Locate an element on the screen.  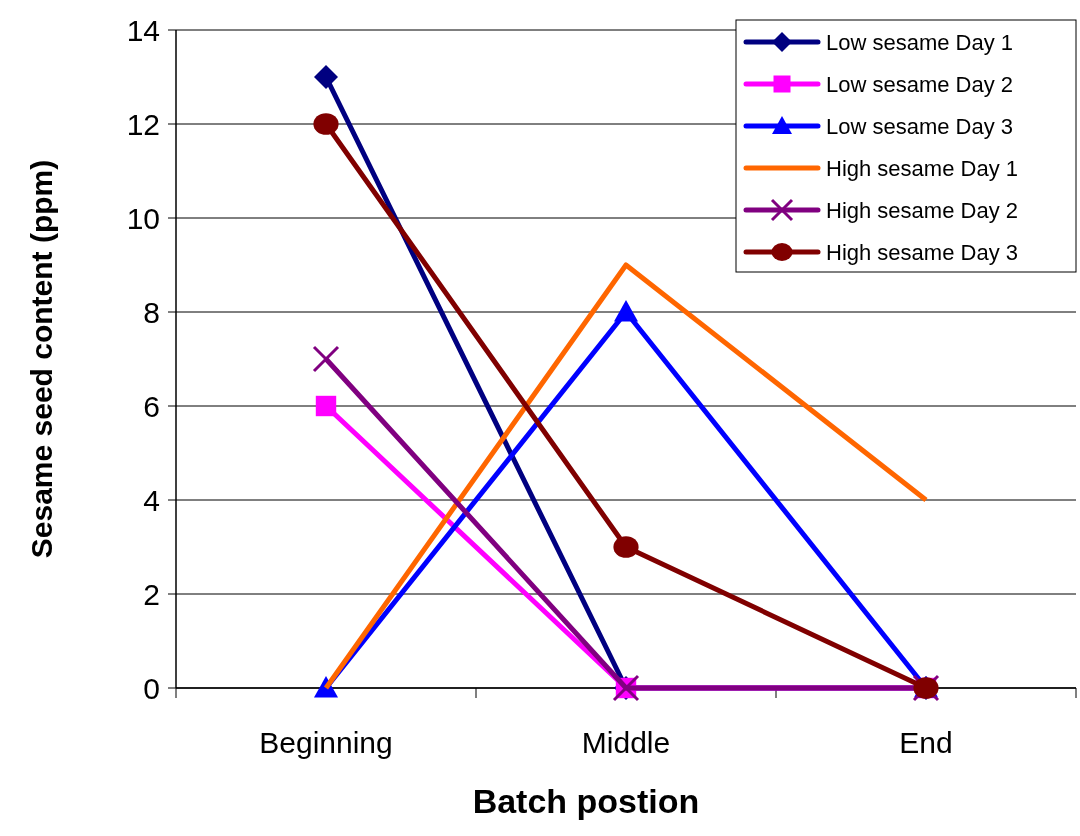
legend-label: High sesame Day 2 is located at coordinates (922, 210).